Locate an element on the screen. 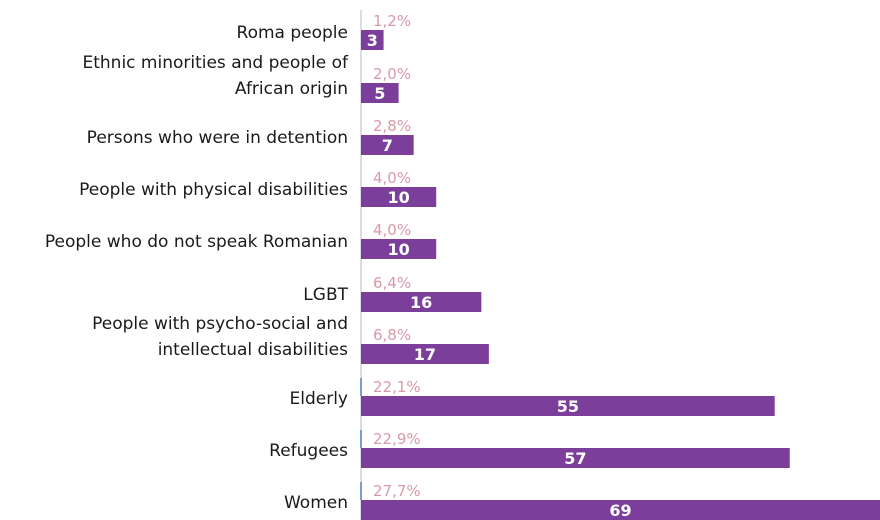 The image size is (880, 520). value-label: 55 is located at coordinates (568, 406).